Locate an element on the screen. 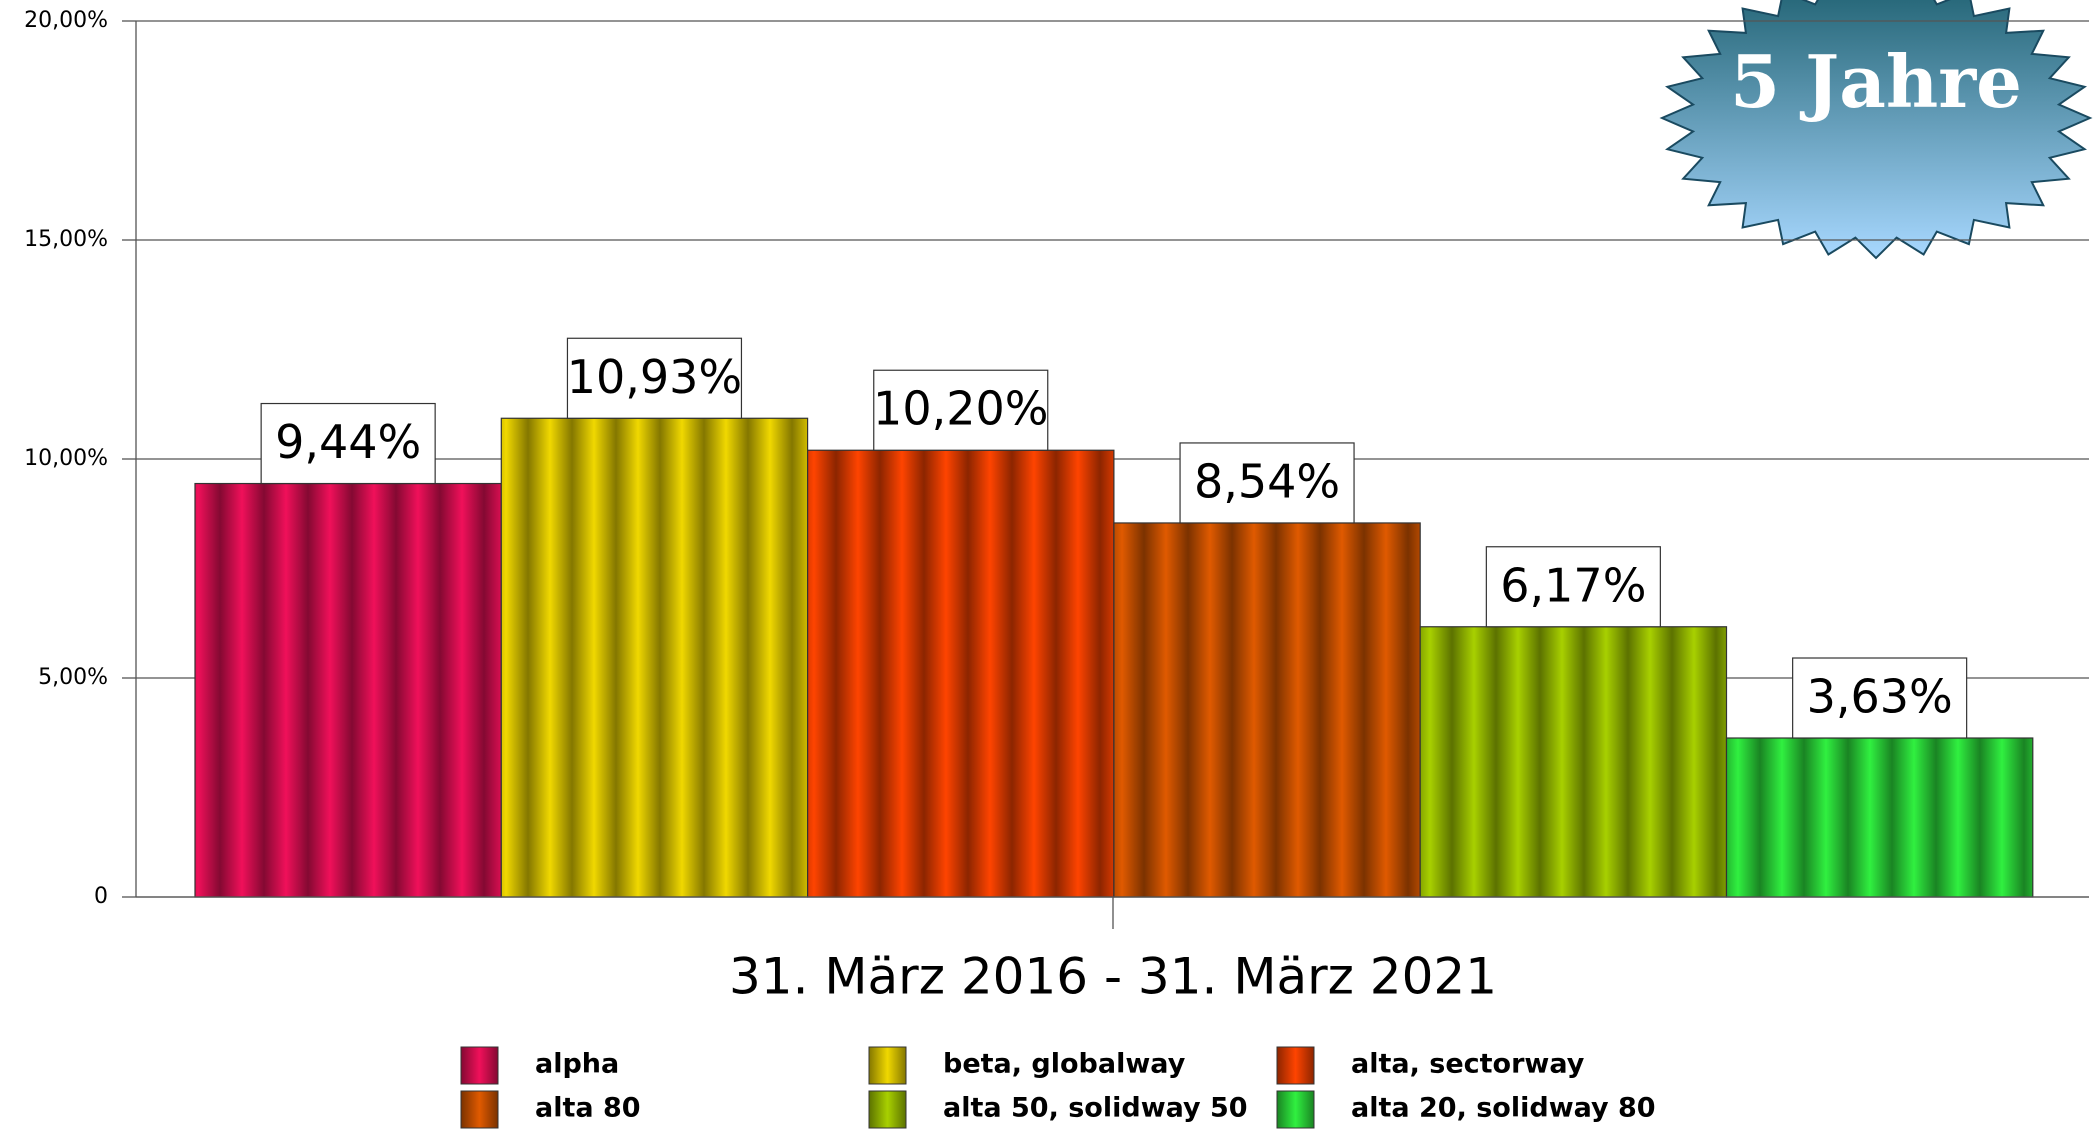 This screenshot has height=1129, width=2097. badge: 5 Jahre is located at coordinates (1876, 130).